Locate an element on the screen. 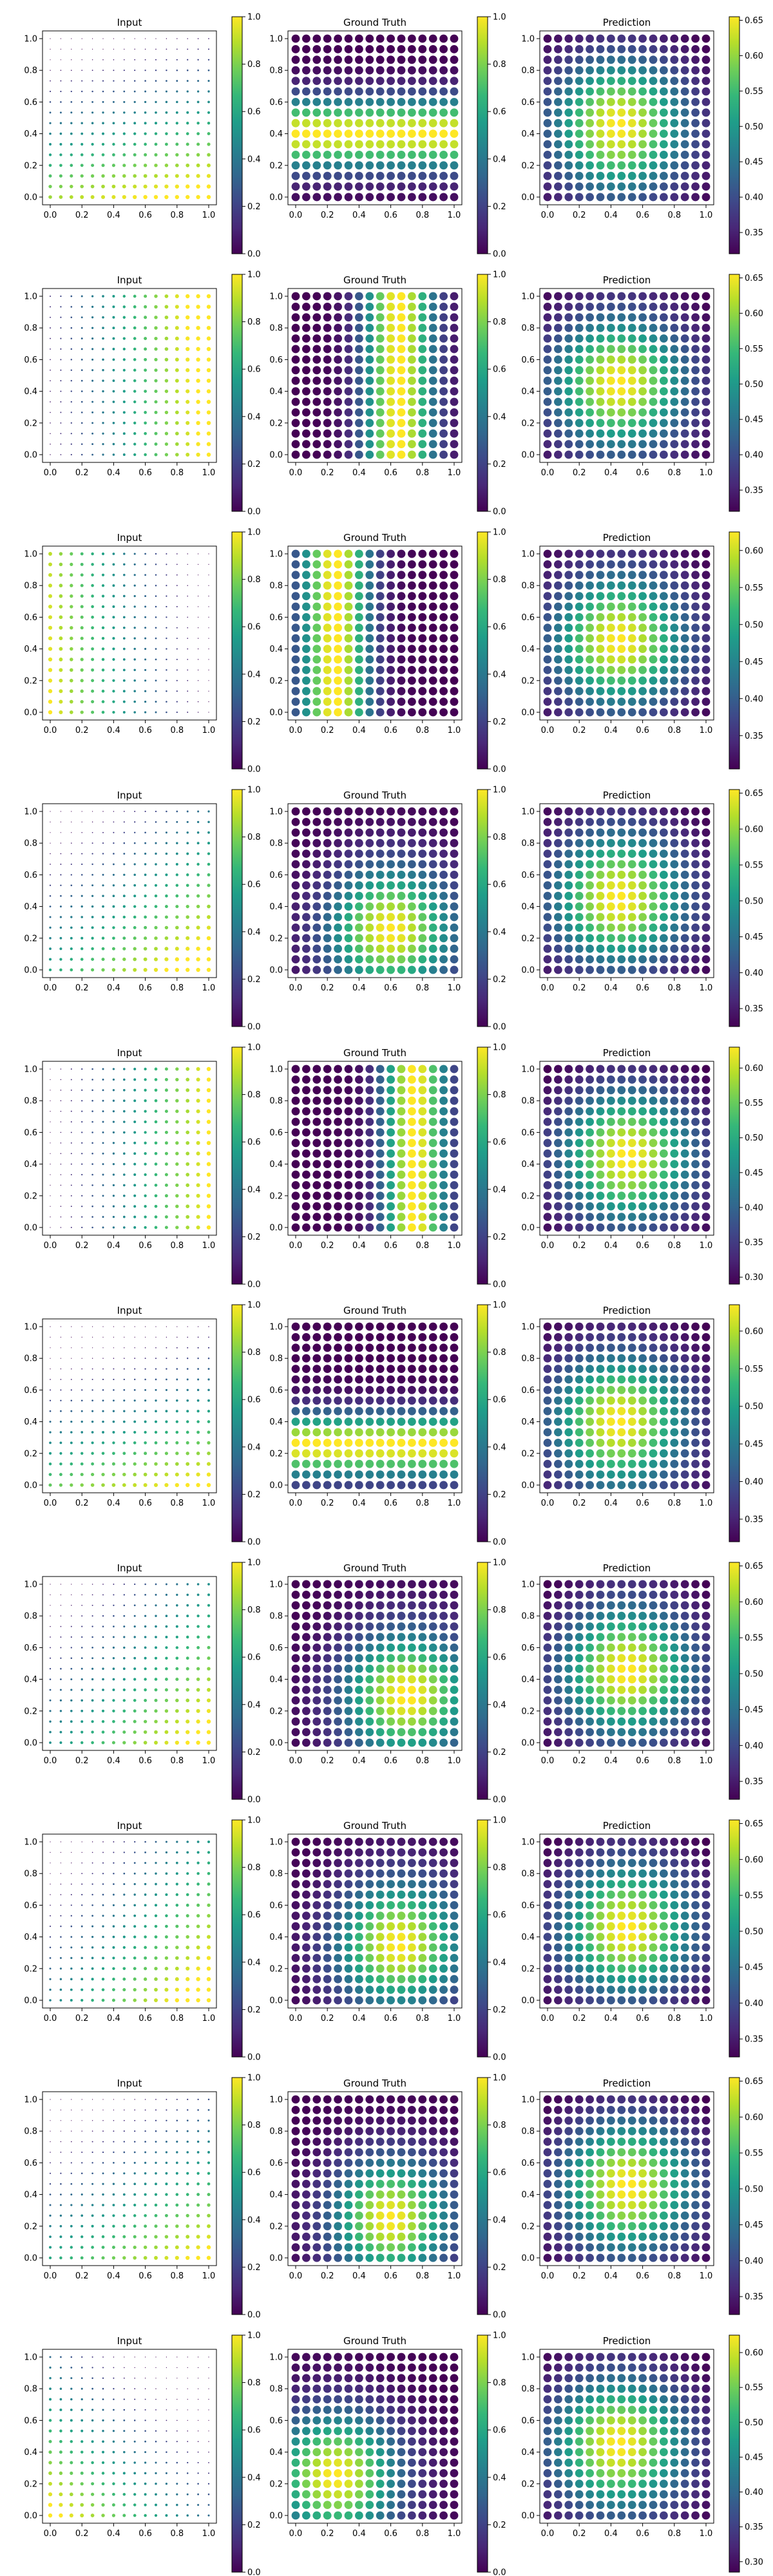  x-tick-label: 0.6 is located at coordinates (390, 215).